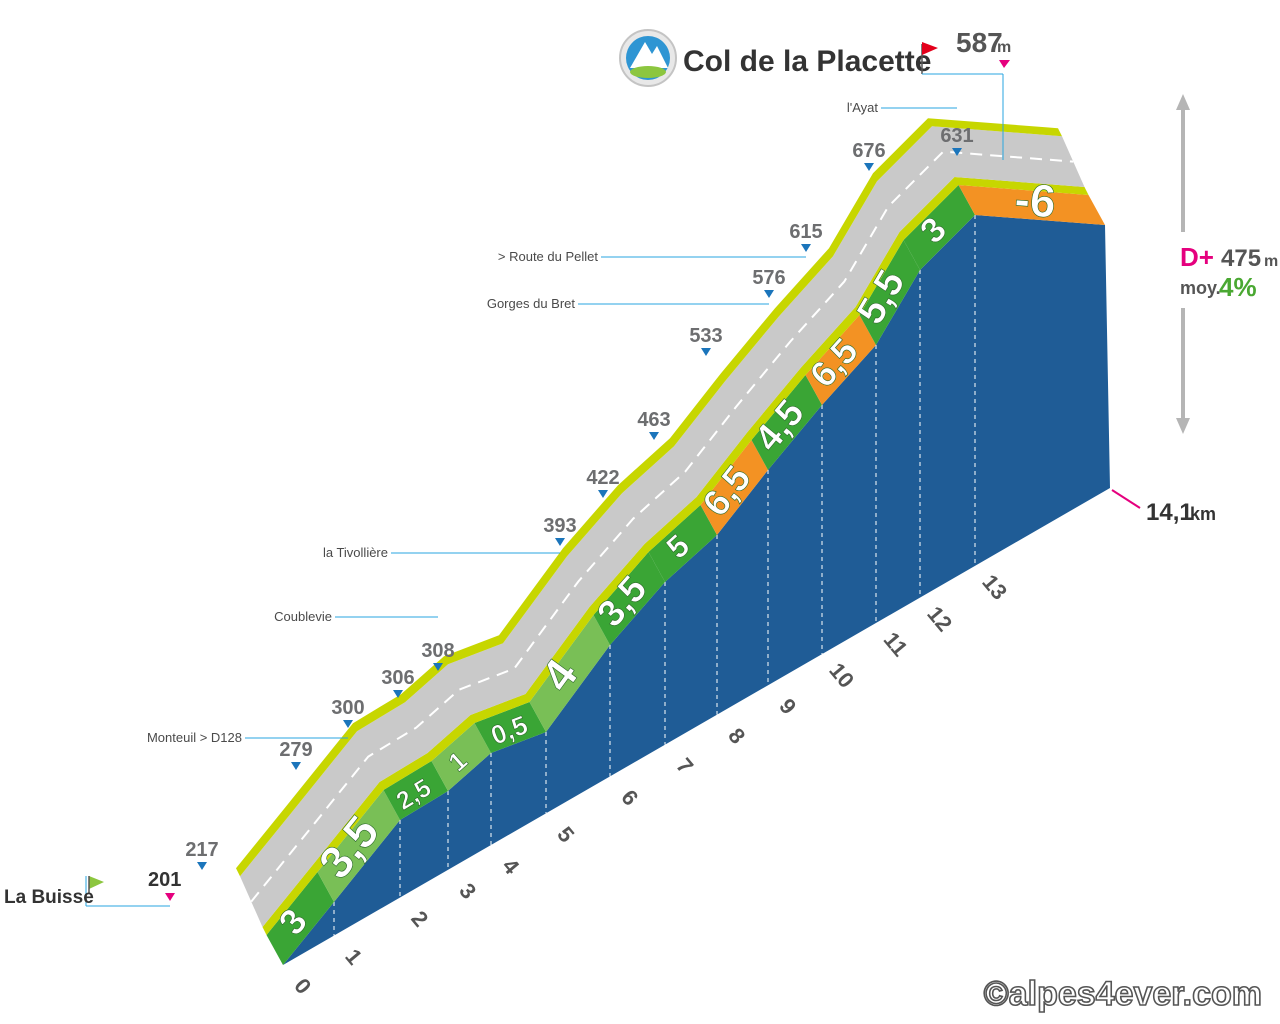  Describe the element at coordinates (629, 797) in the screenshot. I see `km-tick-label: 6` at that location.